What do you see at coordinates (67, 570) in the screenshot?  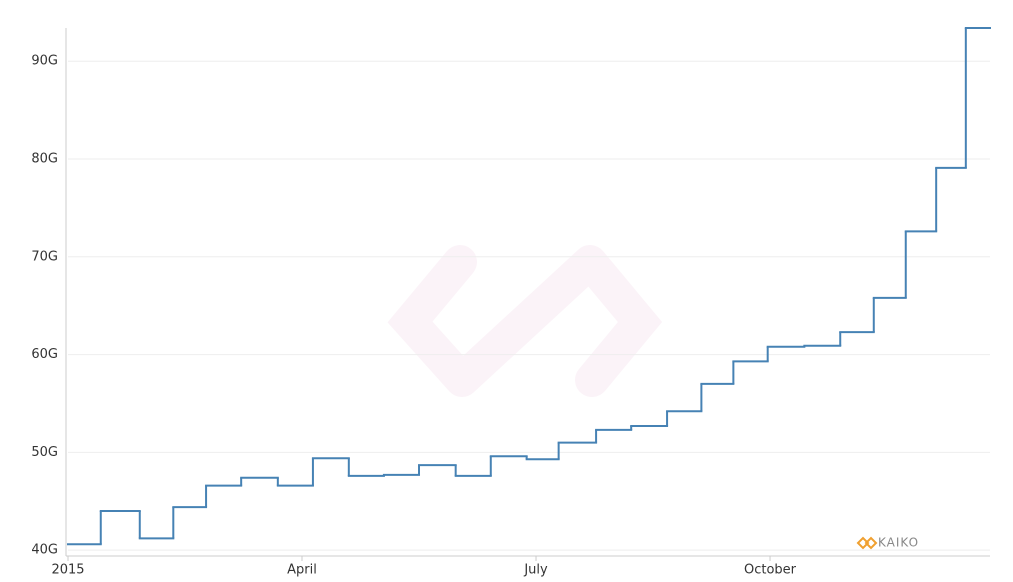 I see `x-tick-label: 2015` at bounding box center [67, 570].